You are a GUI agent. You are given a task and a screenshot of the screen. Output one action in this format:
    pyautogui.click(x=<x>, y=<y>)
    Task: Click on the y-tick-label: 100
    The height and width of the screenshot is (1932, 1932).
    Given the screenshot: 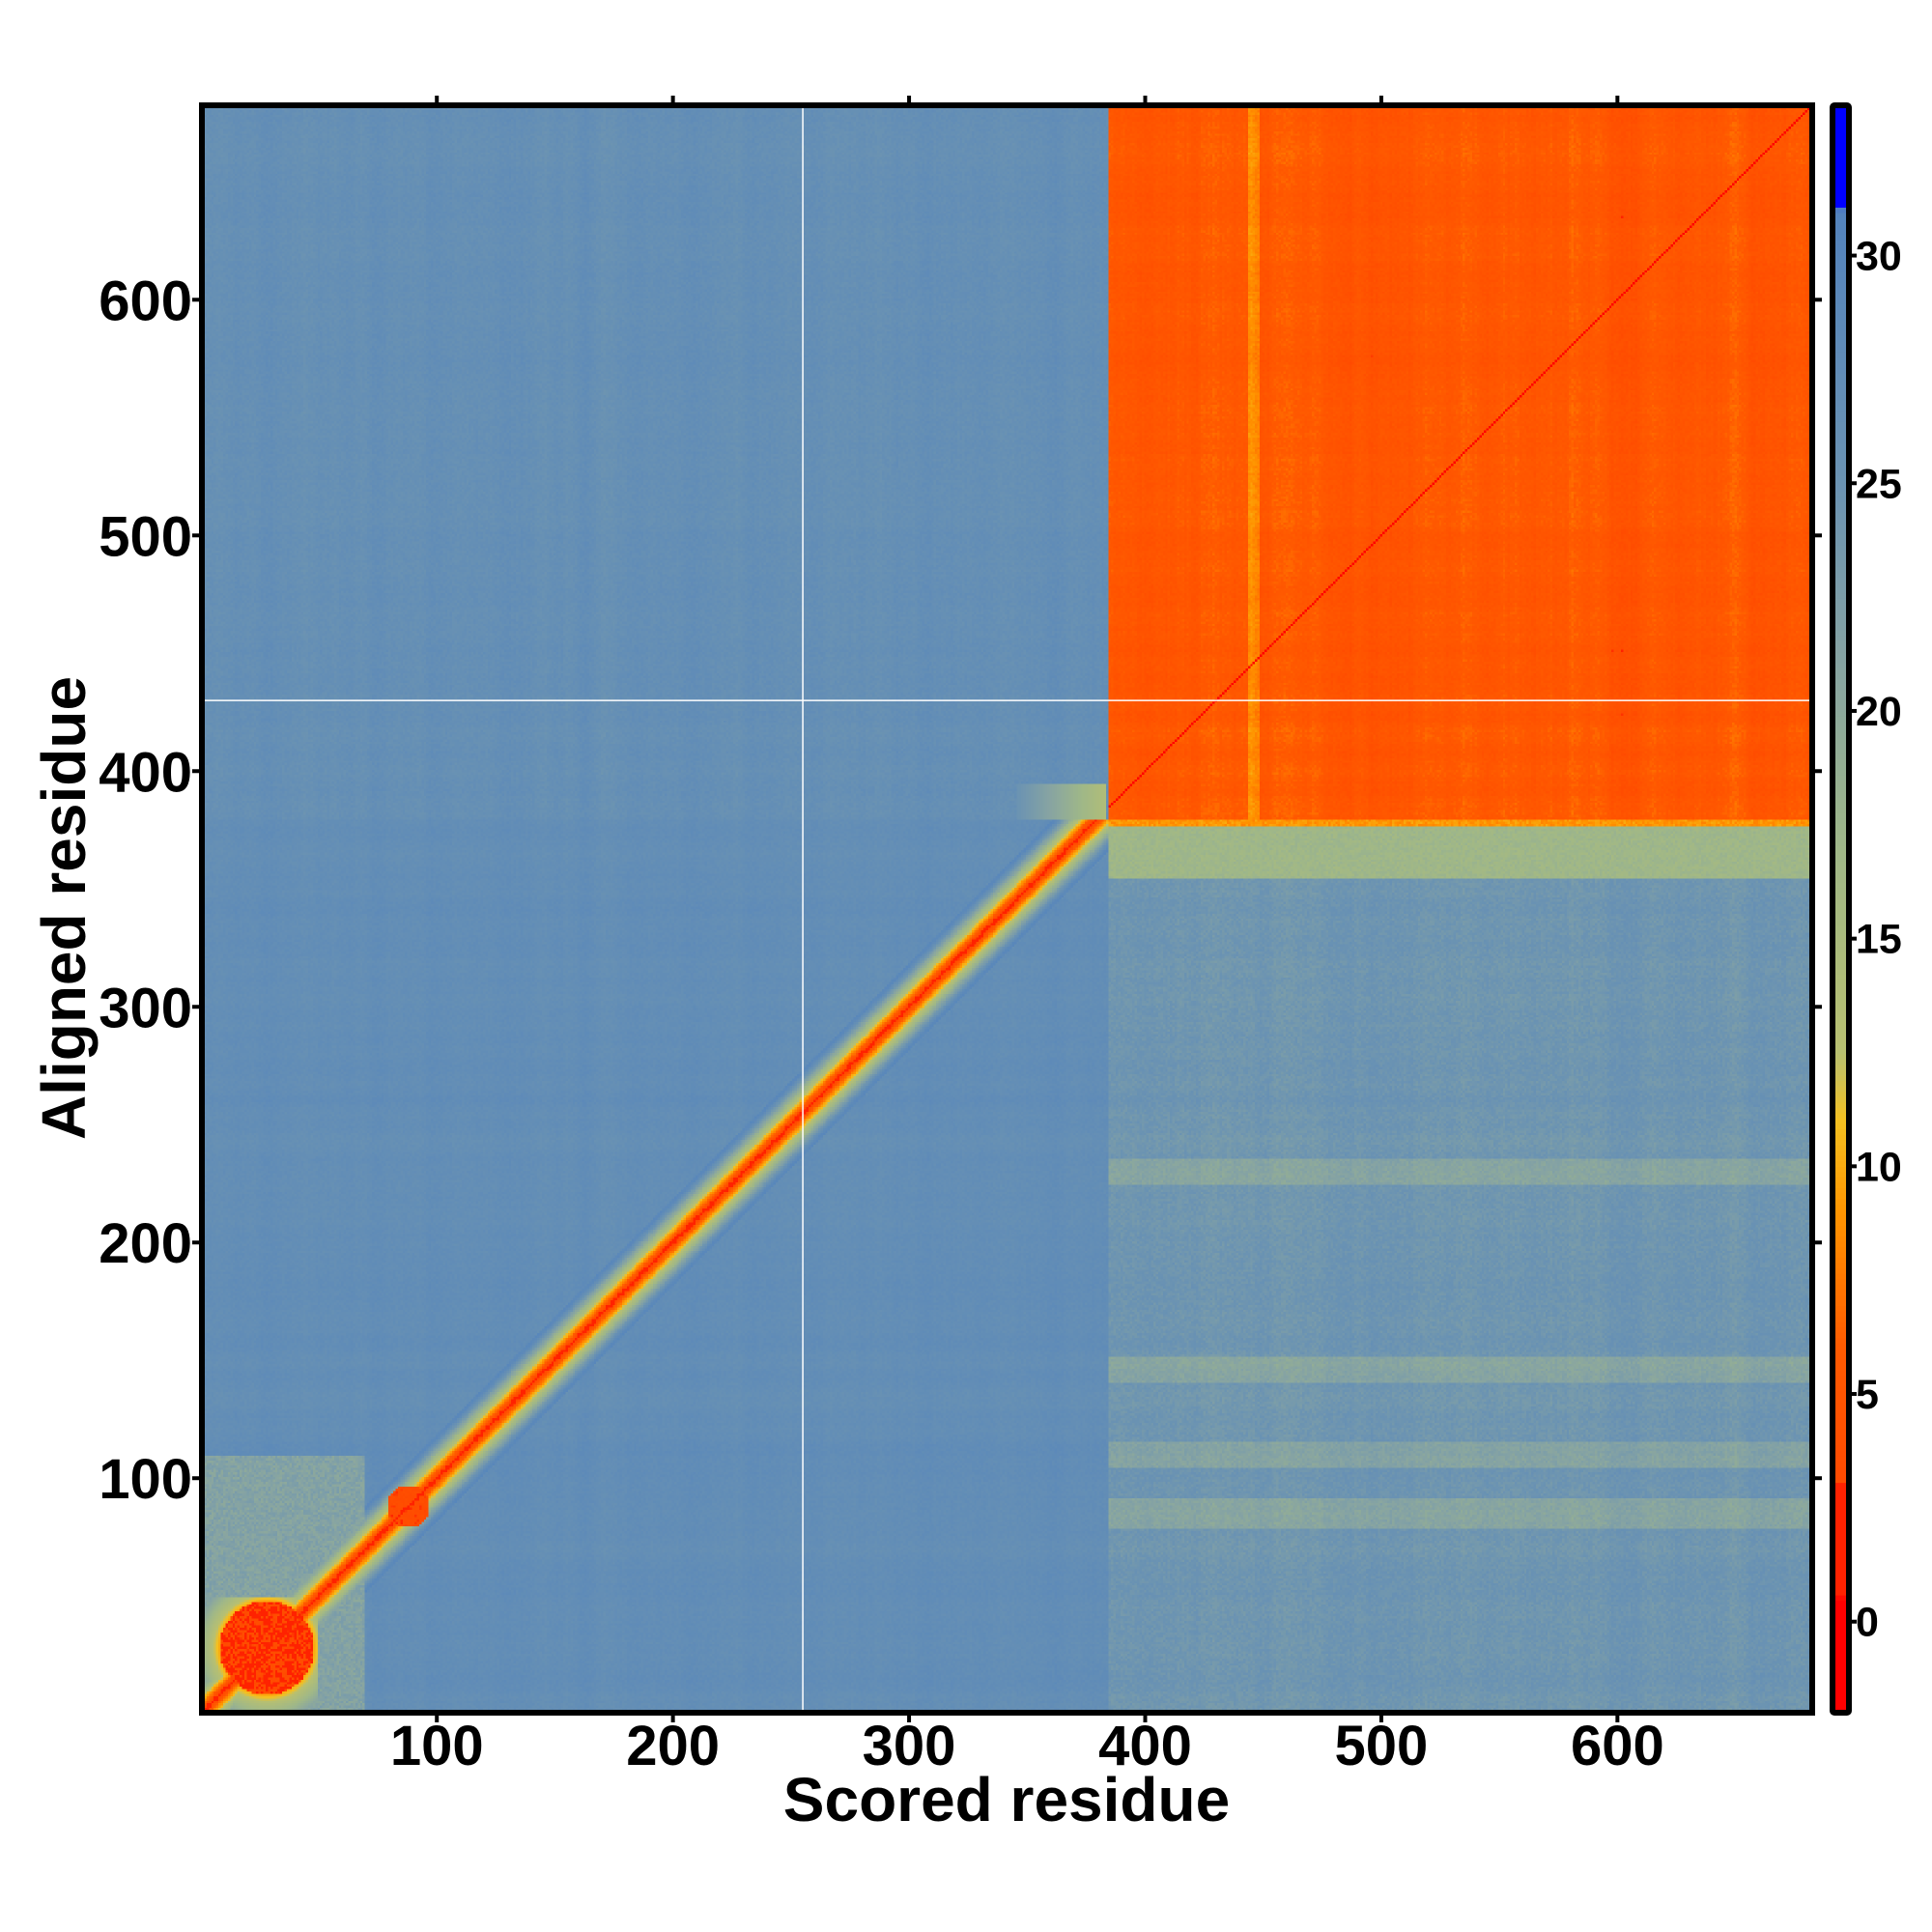 What is the action you would take?
    pyautogui.click(x=145, y=1479)
    